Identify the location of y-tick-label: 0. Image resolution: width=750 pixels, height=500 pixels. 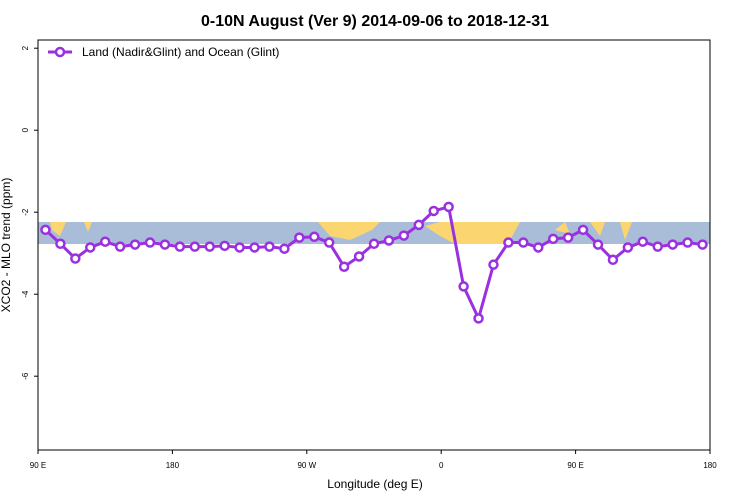
(25, 129).